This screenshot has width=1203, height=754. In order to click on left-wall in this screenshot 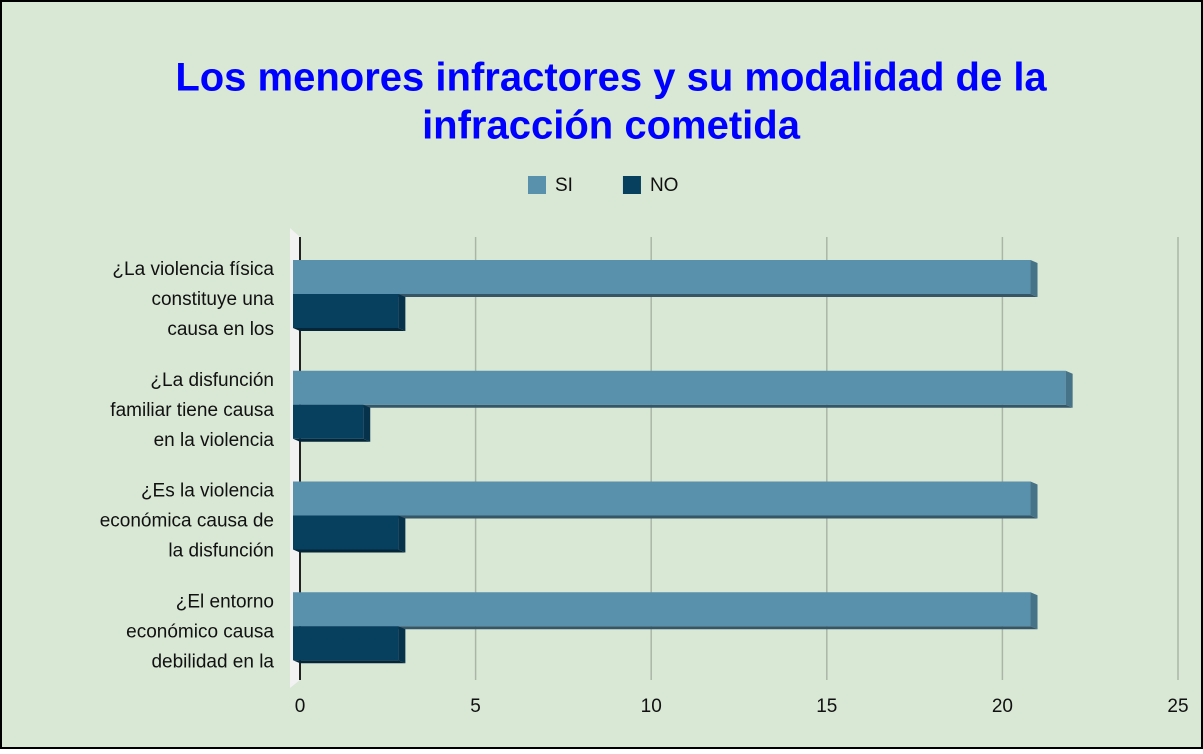, I will do `click(295, 458)`.